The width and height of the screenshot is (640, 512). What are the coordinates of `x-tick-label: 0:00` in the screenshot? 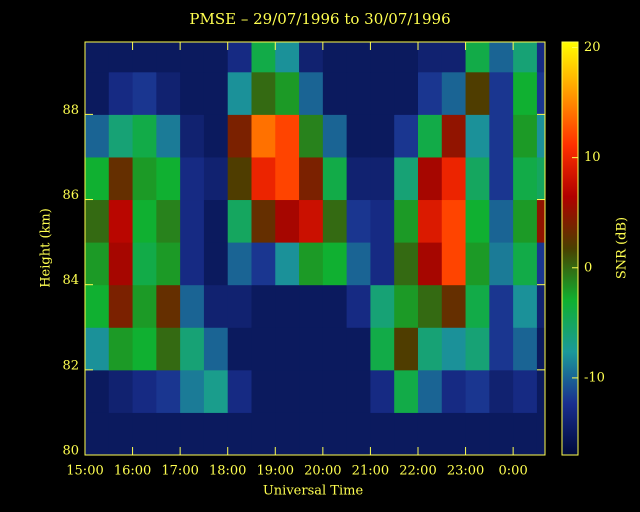 It's located at (513, 471).